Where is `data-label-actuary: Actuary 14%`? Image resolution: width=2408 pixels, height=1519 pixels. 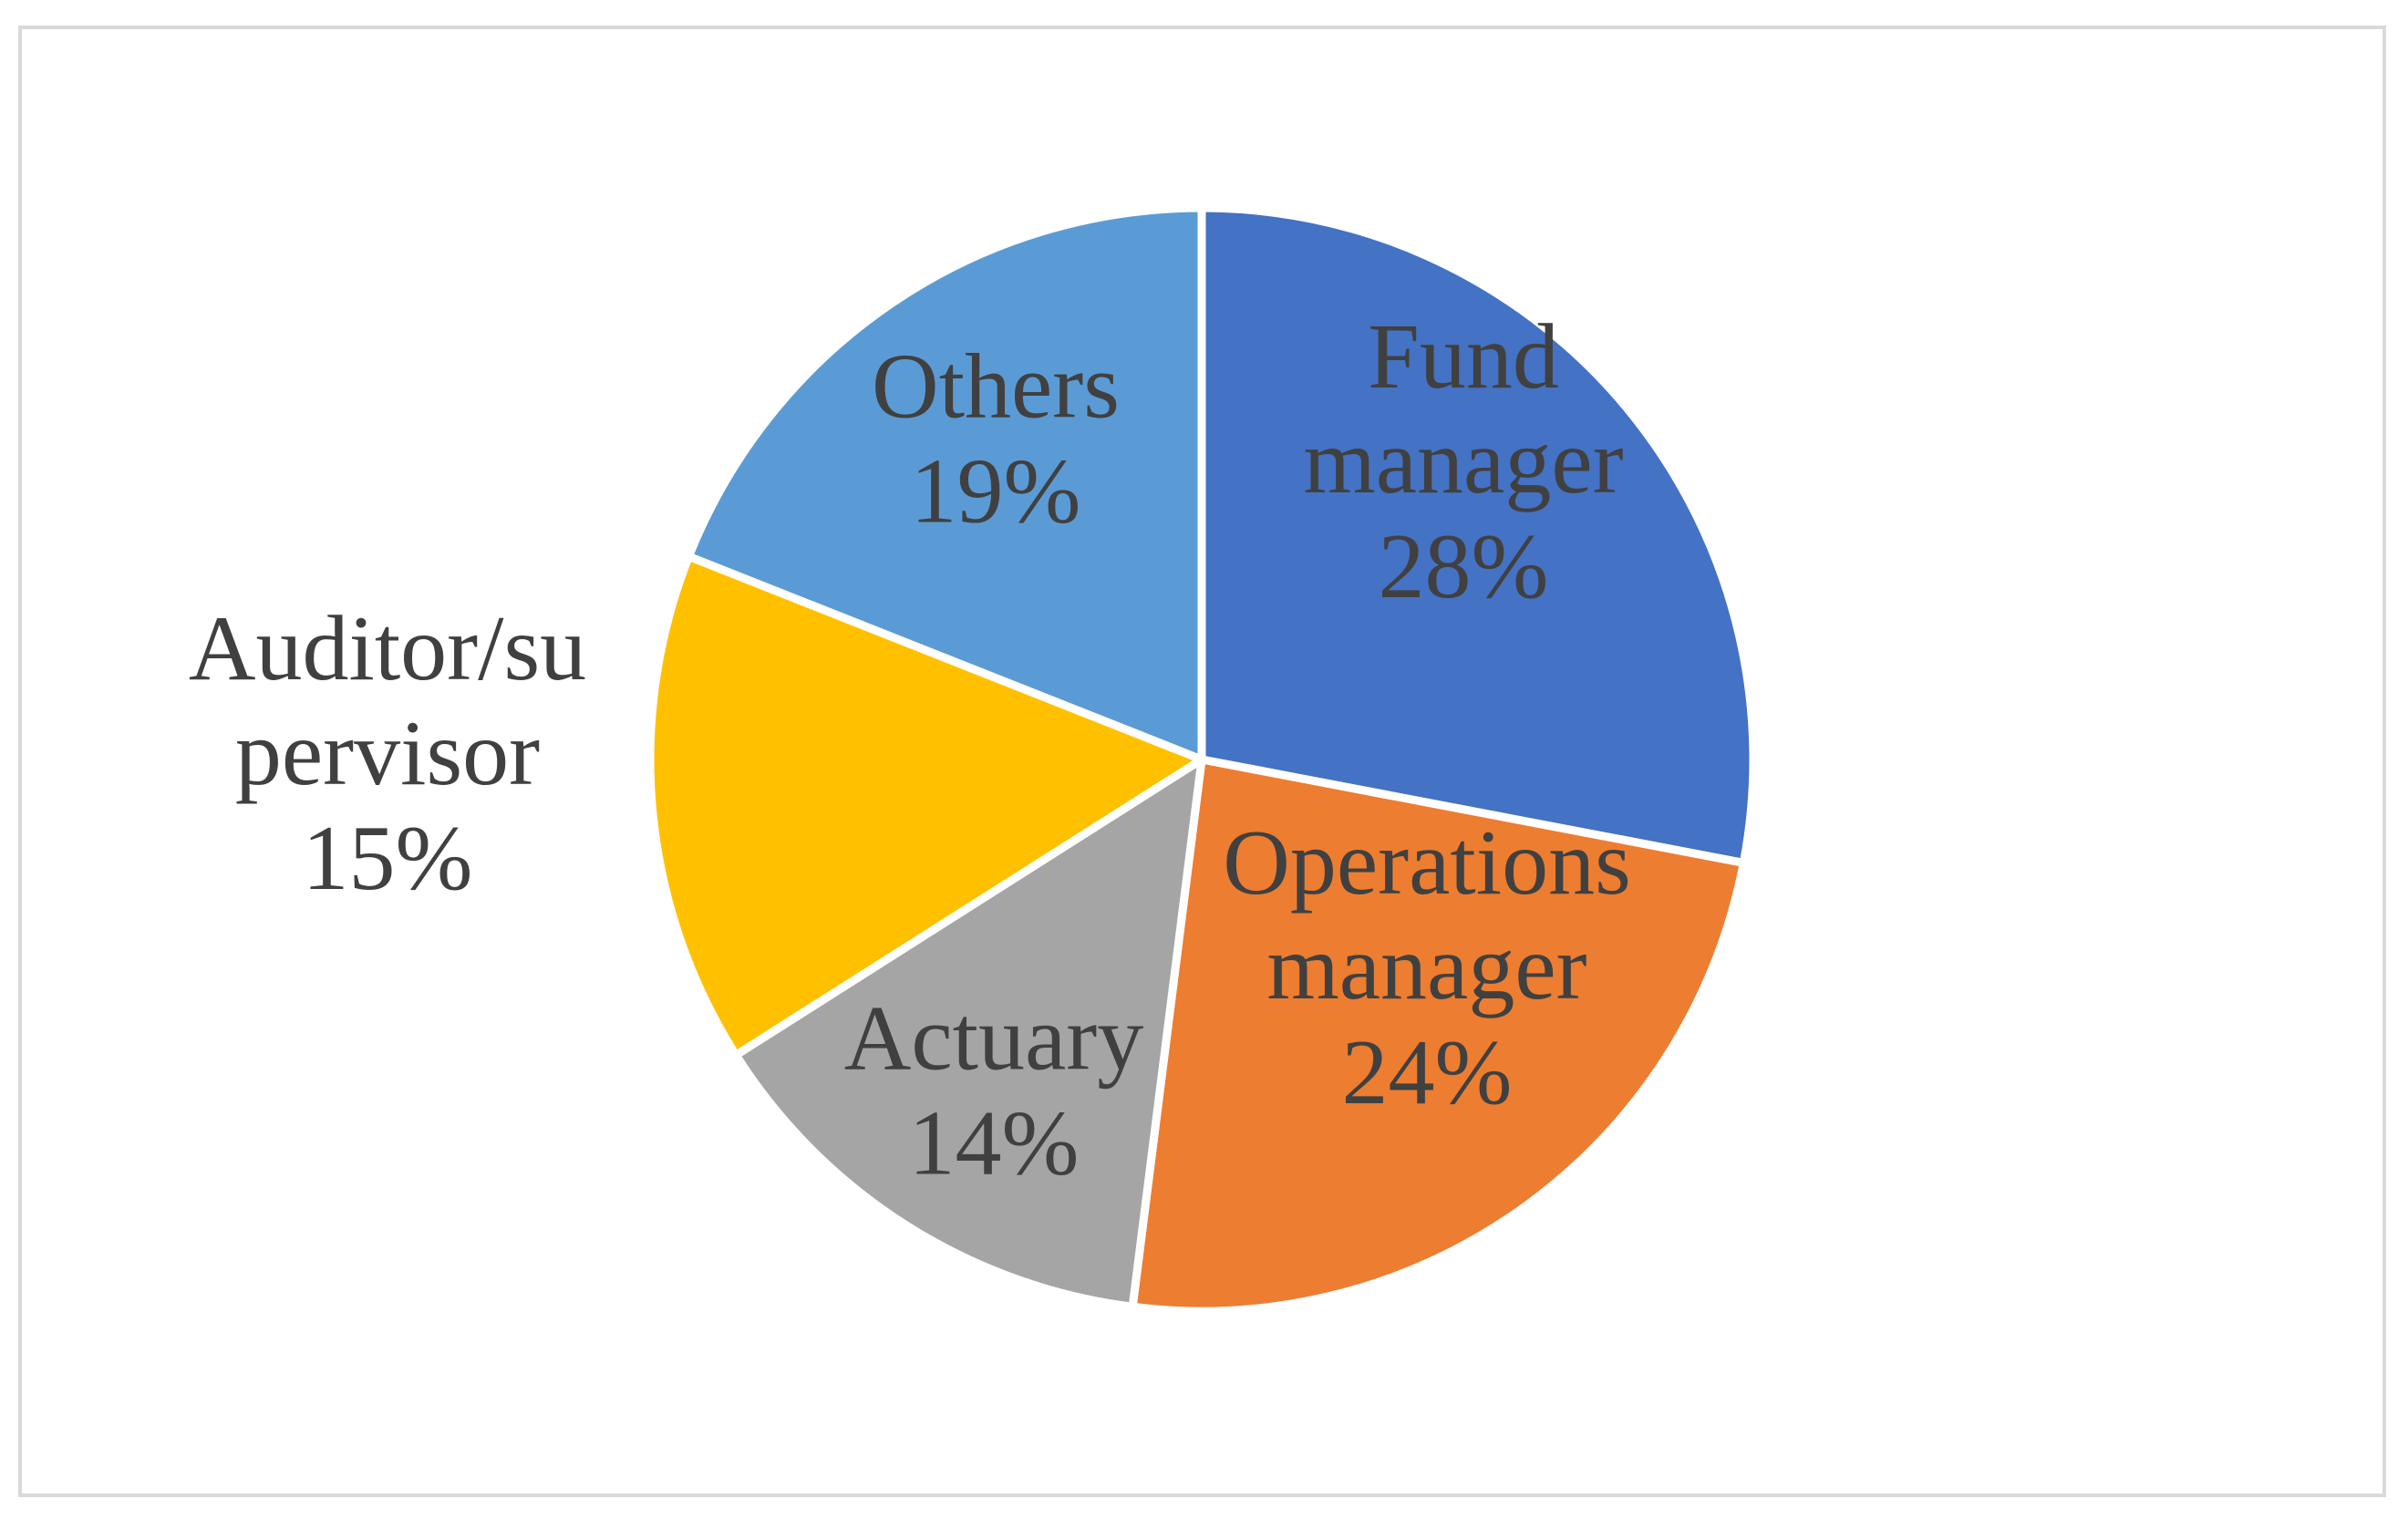
data-label-actuary: Actuary 14% is located at coordinates (994, 1091).